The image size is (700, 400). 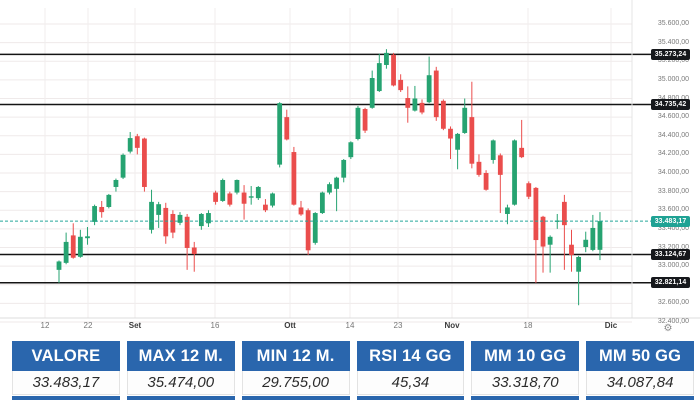 I want to click on axis-settings-icon: ⚙, so click(x=668, y=328).